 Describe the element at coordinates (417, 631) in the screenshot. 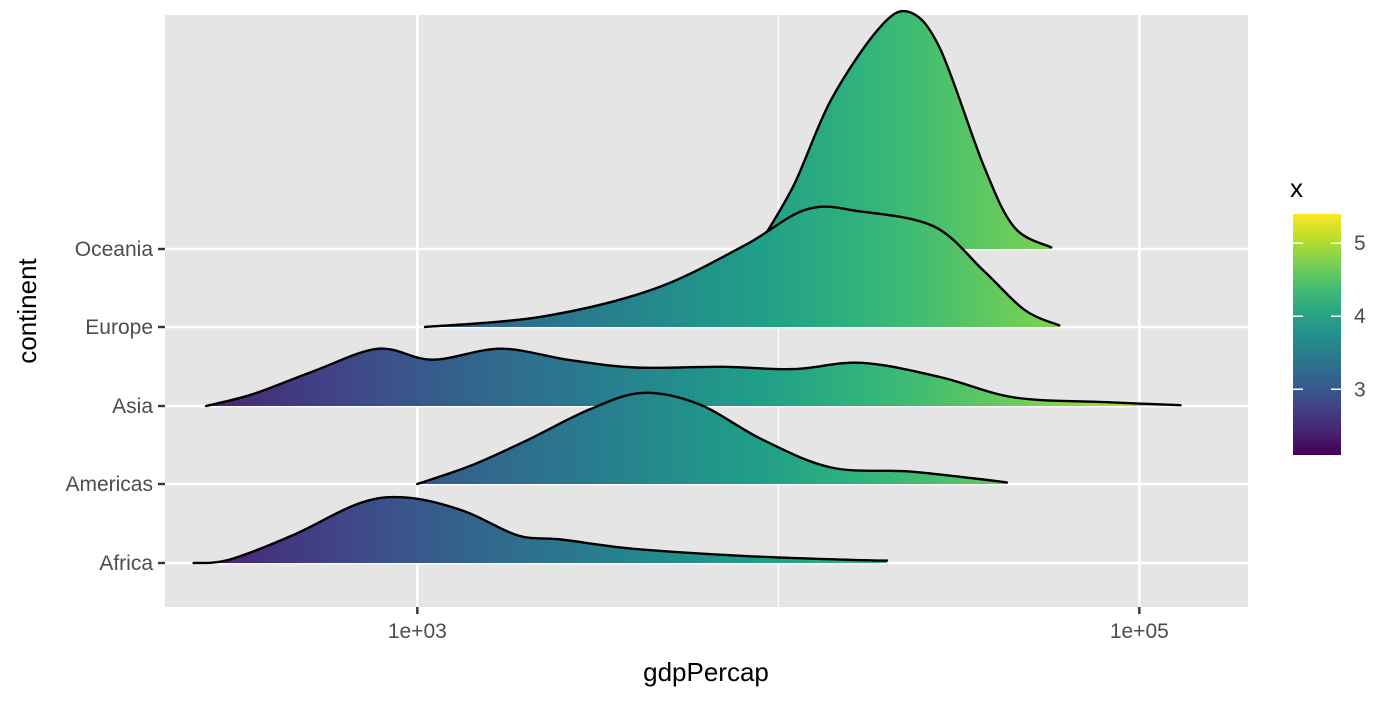

I see `x-tick-label: 1e+03` at that location.